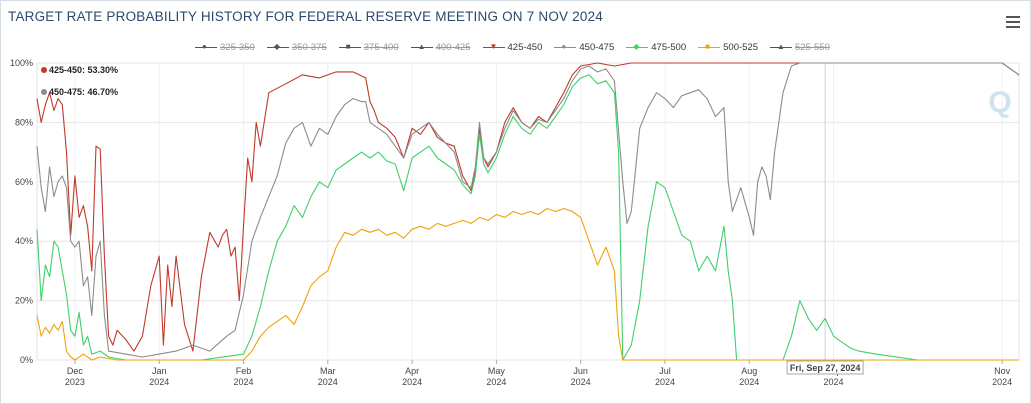  I want to click on legend-label: 425-450, so click(525, 47).